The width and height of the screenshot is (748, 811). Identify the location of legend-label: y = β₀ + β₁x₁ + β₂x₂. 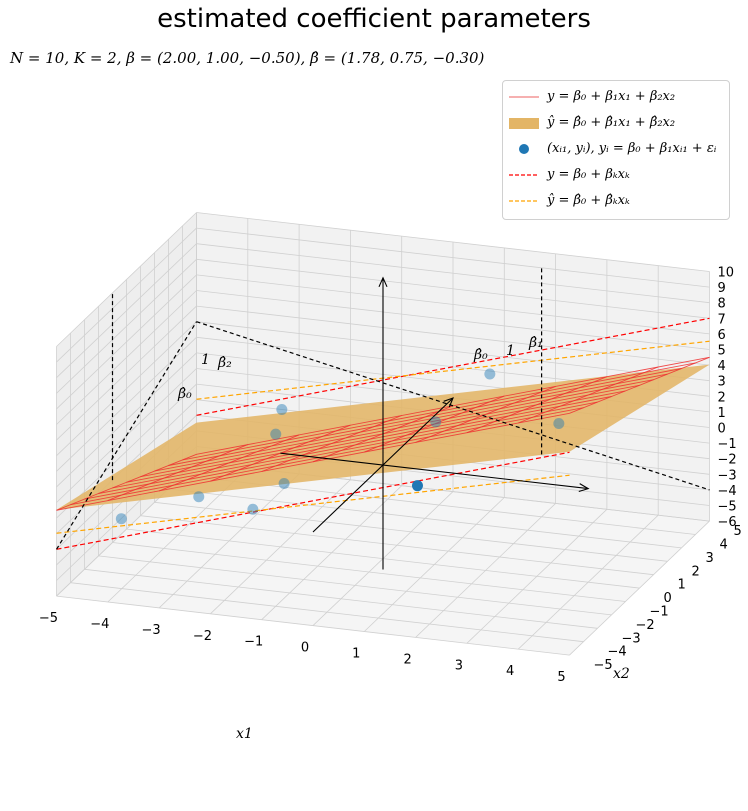
(611, 96).